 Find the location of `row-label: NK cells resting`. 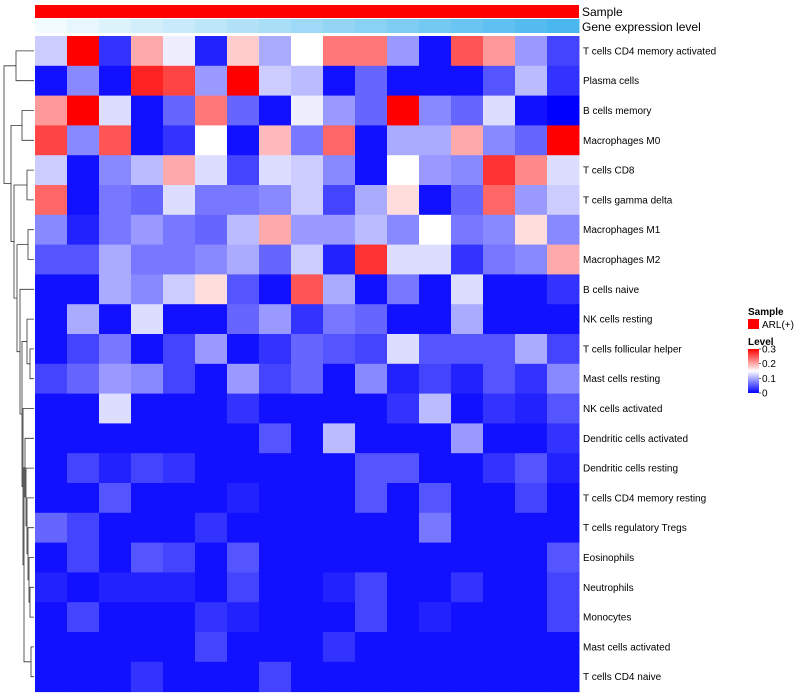

row-label: NK cells resting is located at coordinates (617, 320).